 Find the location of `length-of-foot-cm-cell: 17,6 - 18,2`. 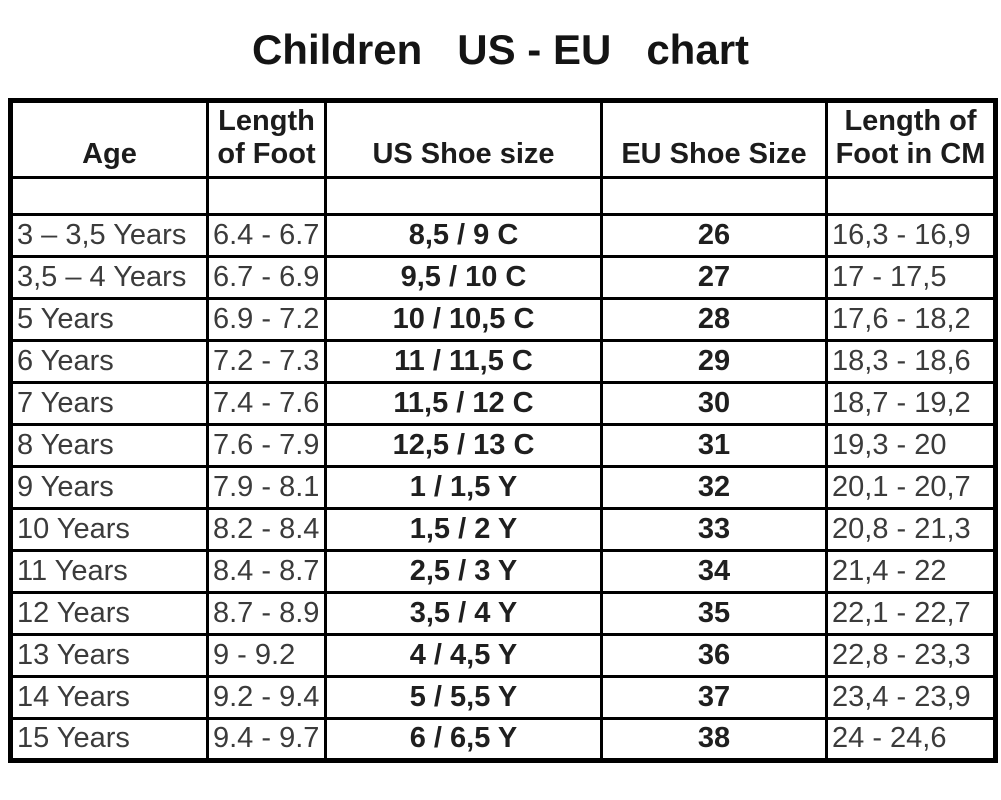

length-of-foot-cm-cell: 17,6 - 18,2 is located at coordinates (911, 319).